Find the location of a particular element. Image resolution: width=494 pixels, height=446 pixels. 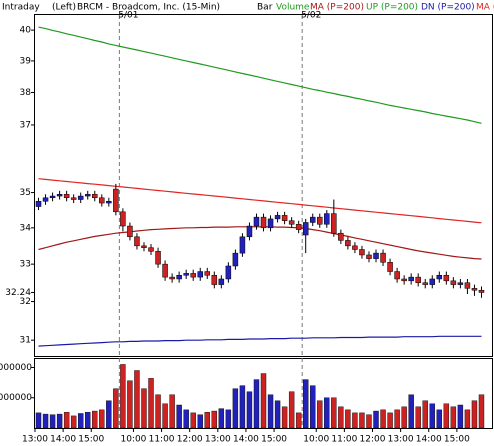

x-tick-label: 13:00 is located at coordinates (218, 440).